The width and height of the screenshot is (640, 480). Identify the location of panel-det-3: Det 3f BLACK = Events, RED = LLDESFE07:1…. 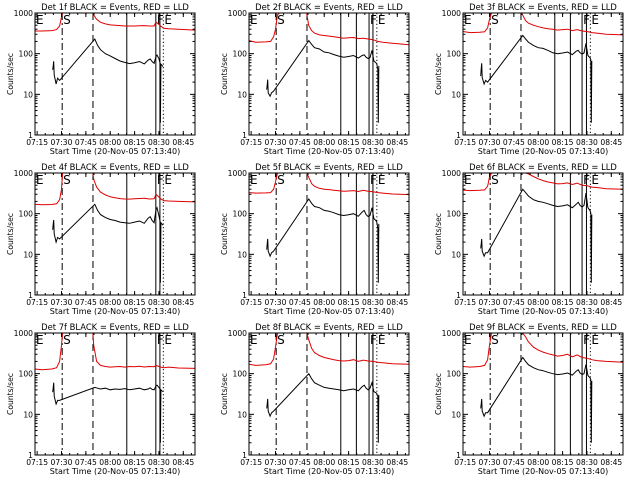
(529, 79).